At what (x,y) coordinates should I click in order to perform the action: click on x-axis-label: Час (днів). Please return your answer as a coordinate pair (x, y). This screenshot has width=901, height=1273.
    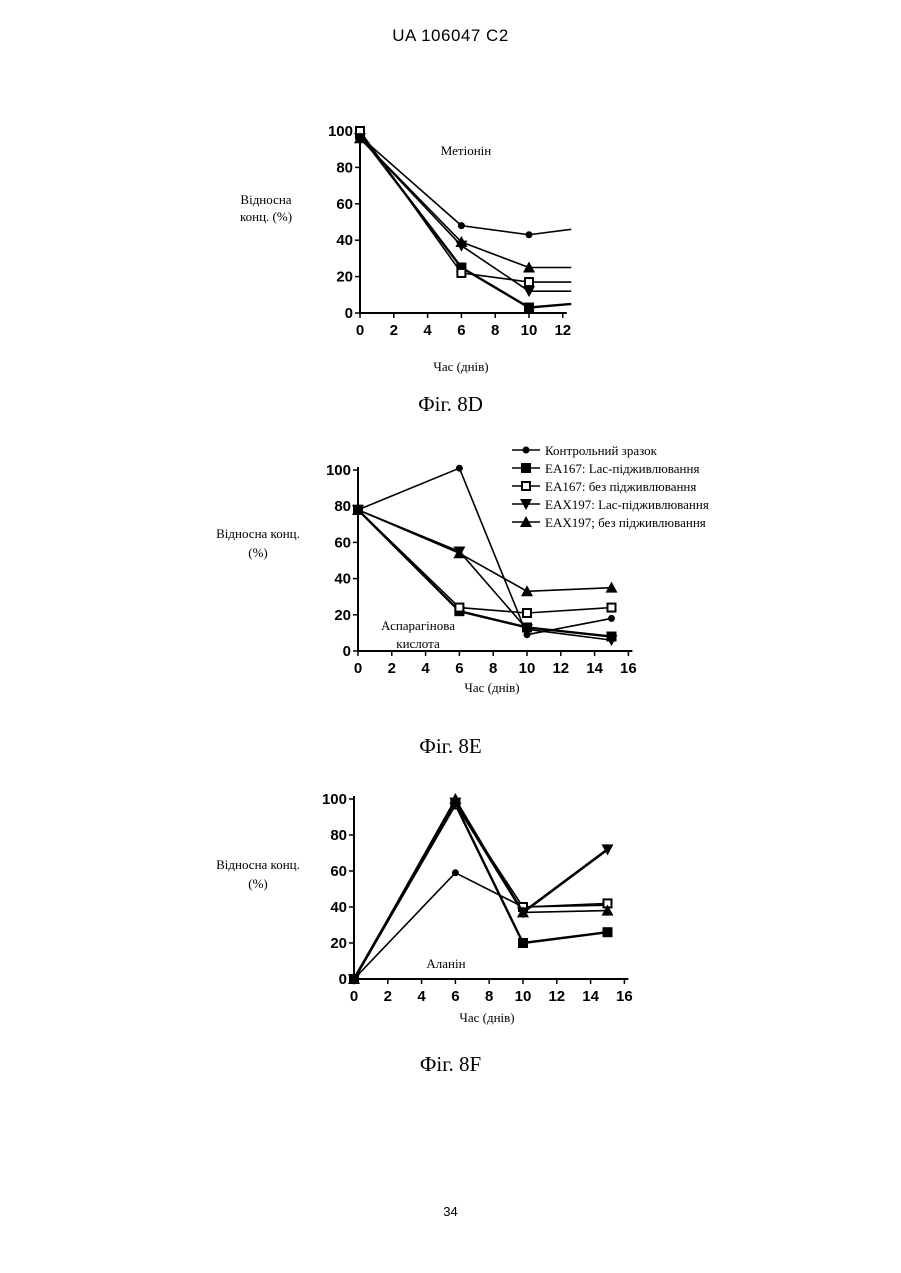
    Looking at the image, I should click on (486, 1017).